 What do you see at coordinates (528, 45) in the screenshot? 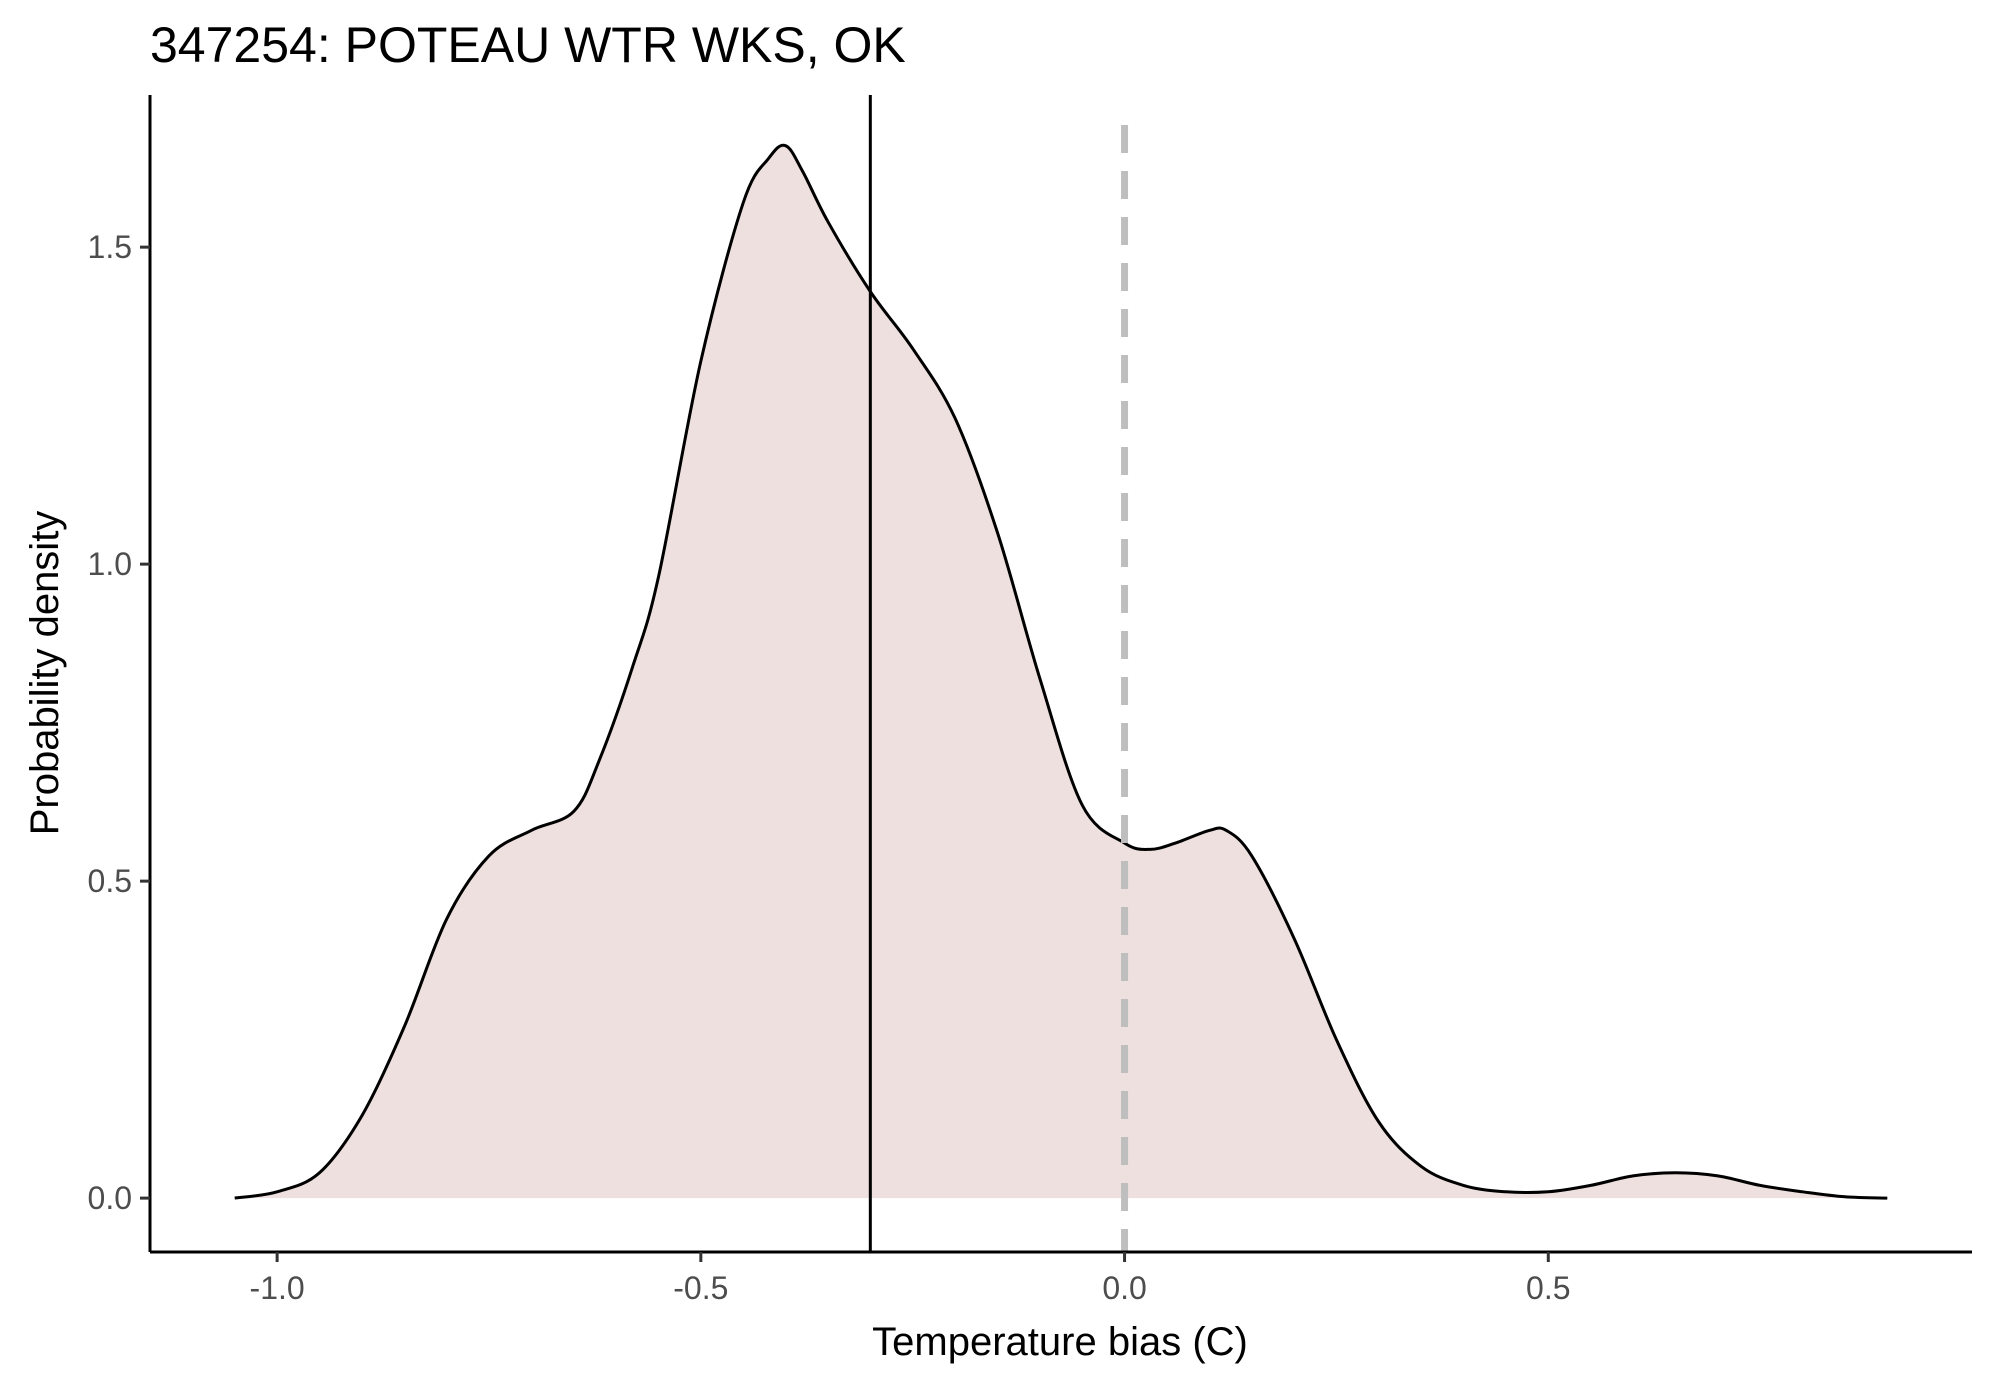
I see `chart-title: 347254: POTEAU WTR WKS, OK` at bounding box center [528, 45].